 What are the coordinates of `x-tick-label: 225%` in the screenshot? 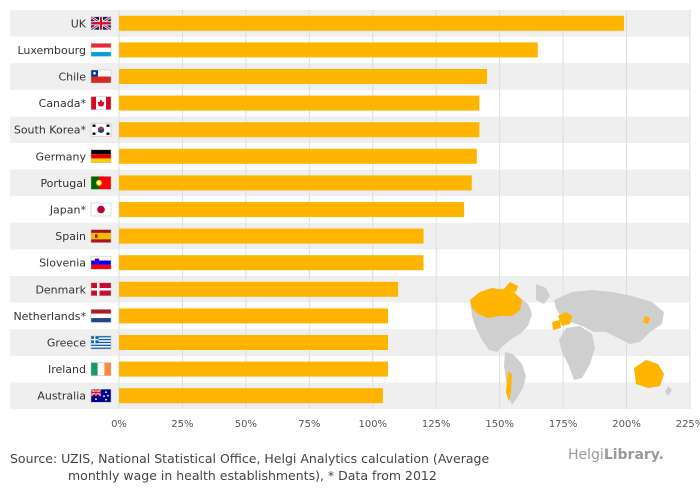 It's located at (688, 424).